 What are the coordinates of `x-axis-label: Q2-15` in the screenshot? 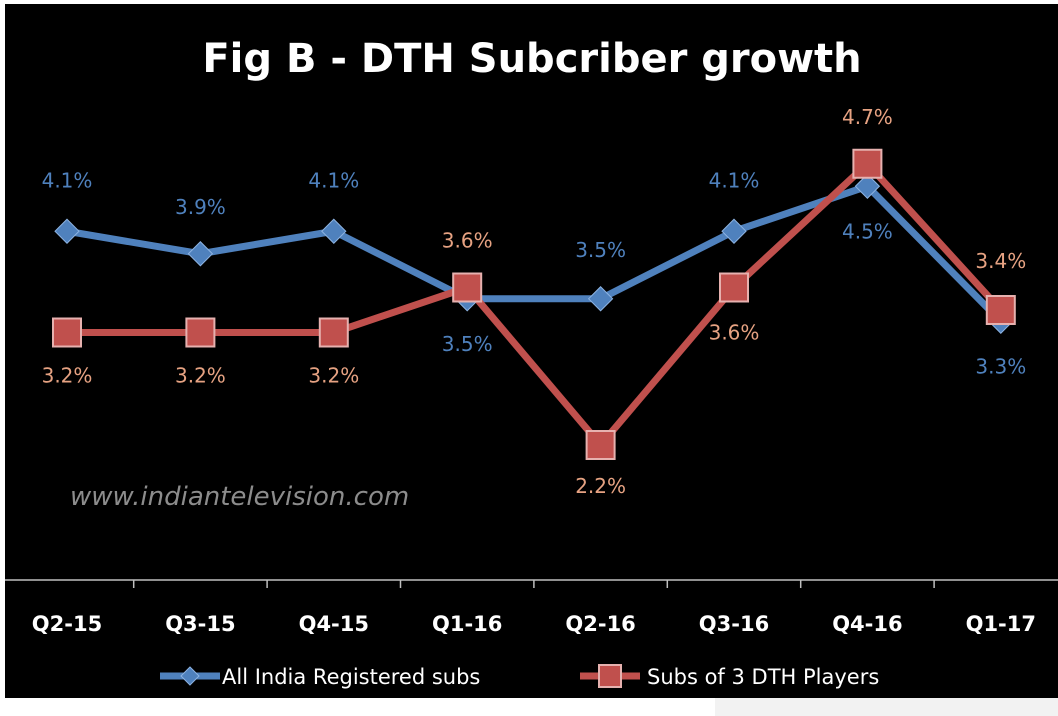 It's located at (67, 624).